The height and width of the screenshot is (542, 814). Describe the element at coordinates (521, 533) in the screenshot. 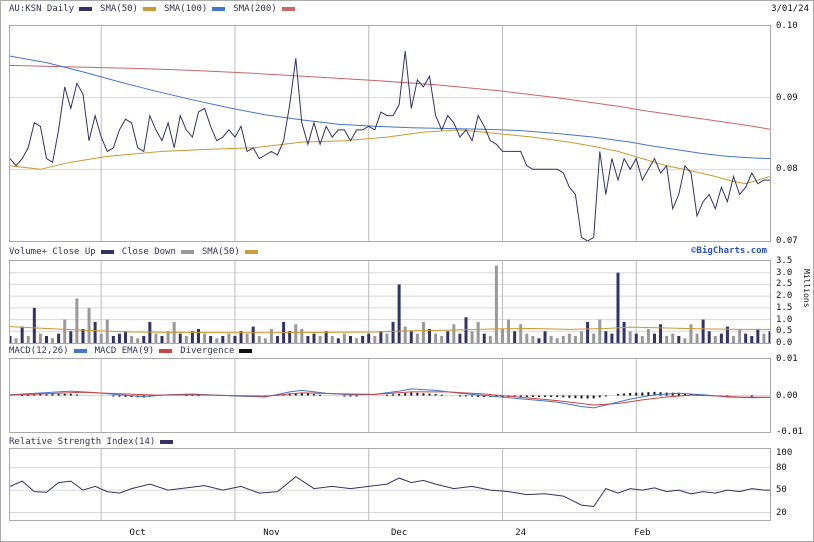

I see `x-tick-label: 24` at that location.